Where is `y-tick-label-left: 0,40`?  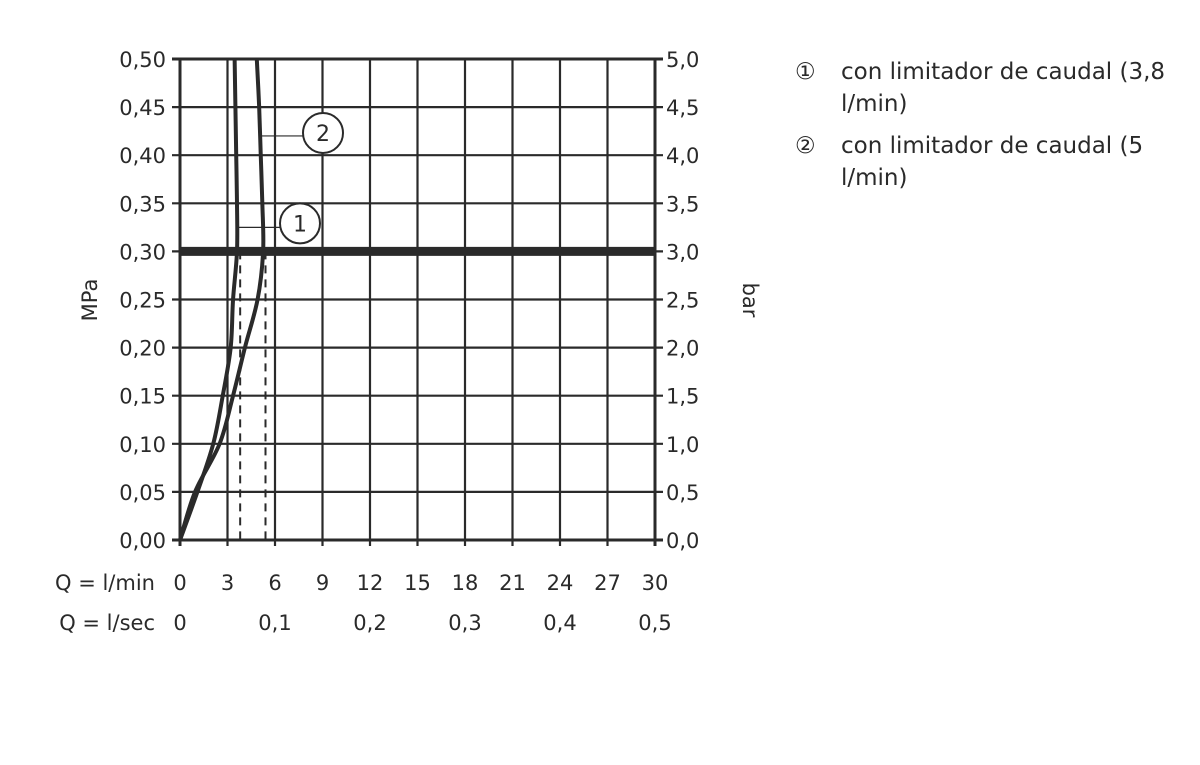 y-tick-label-left: 0,40 is located at coordinates (142, 156).